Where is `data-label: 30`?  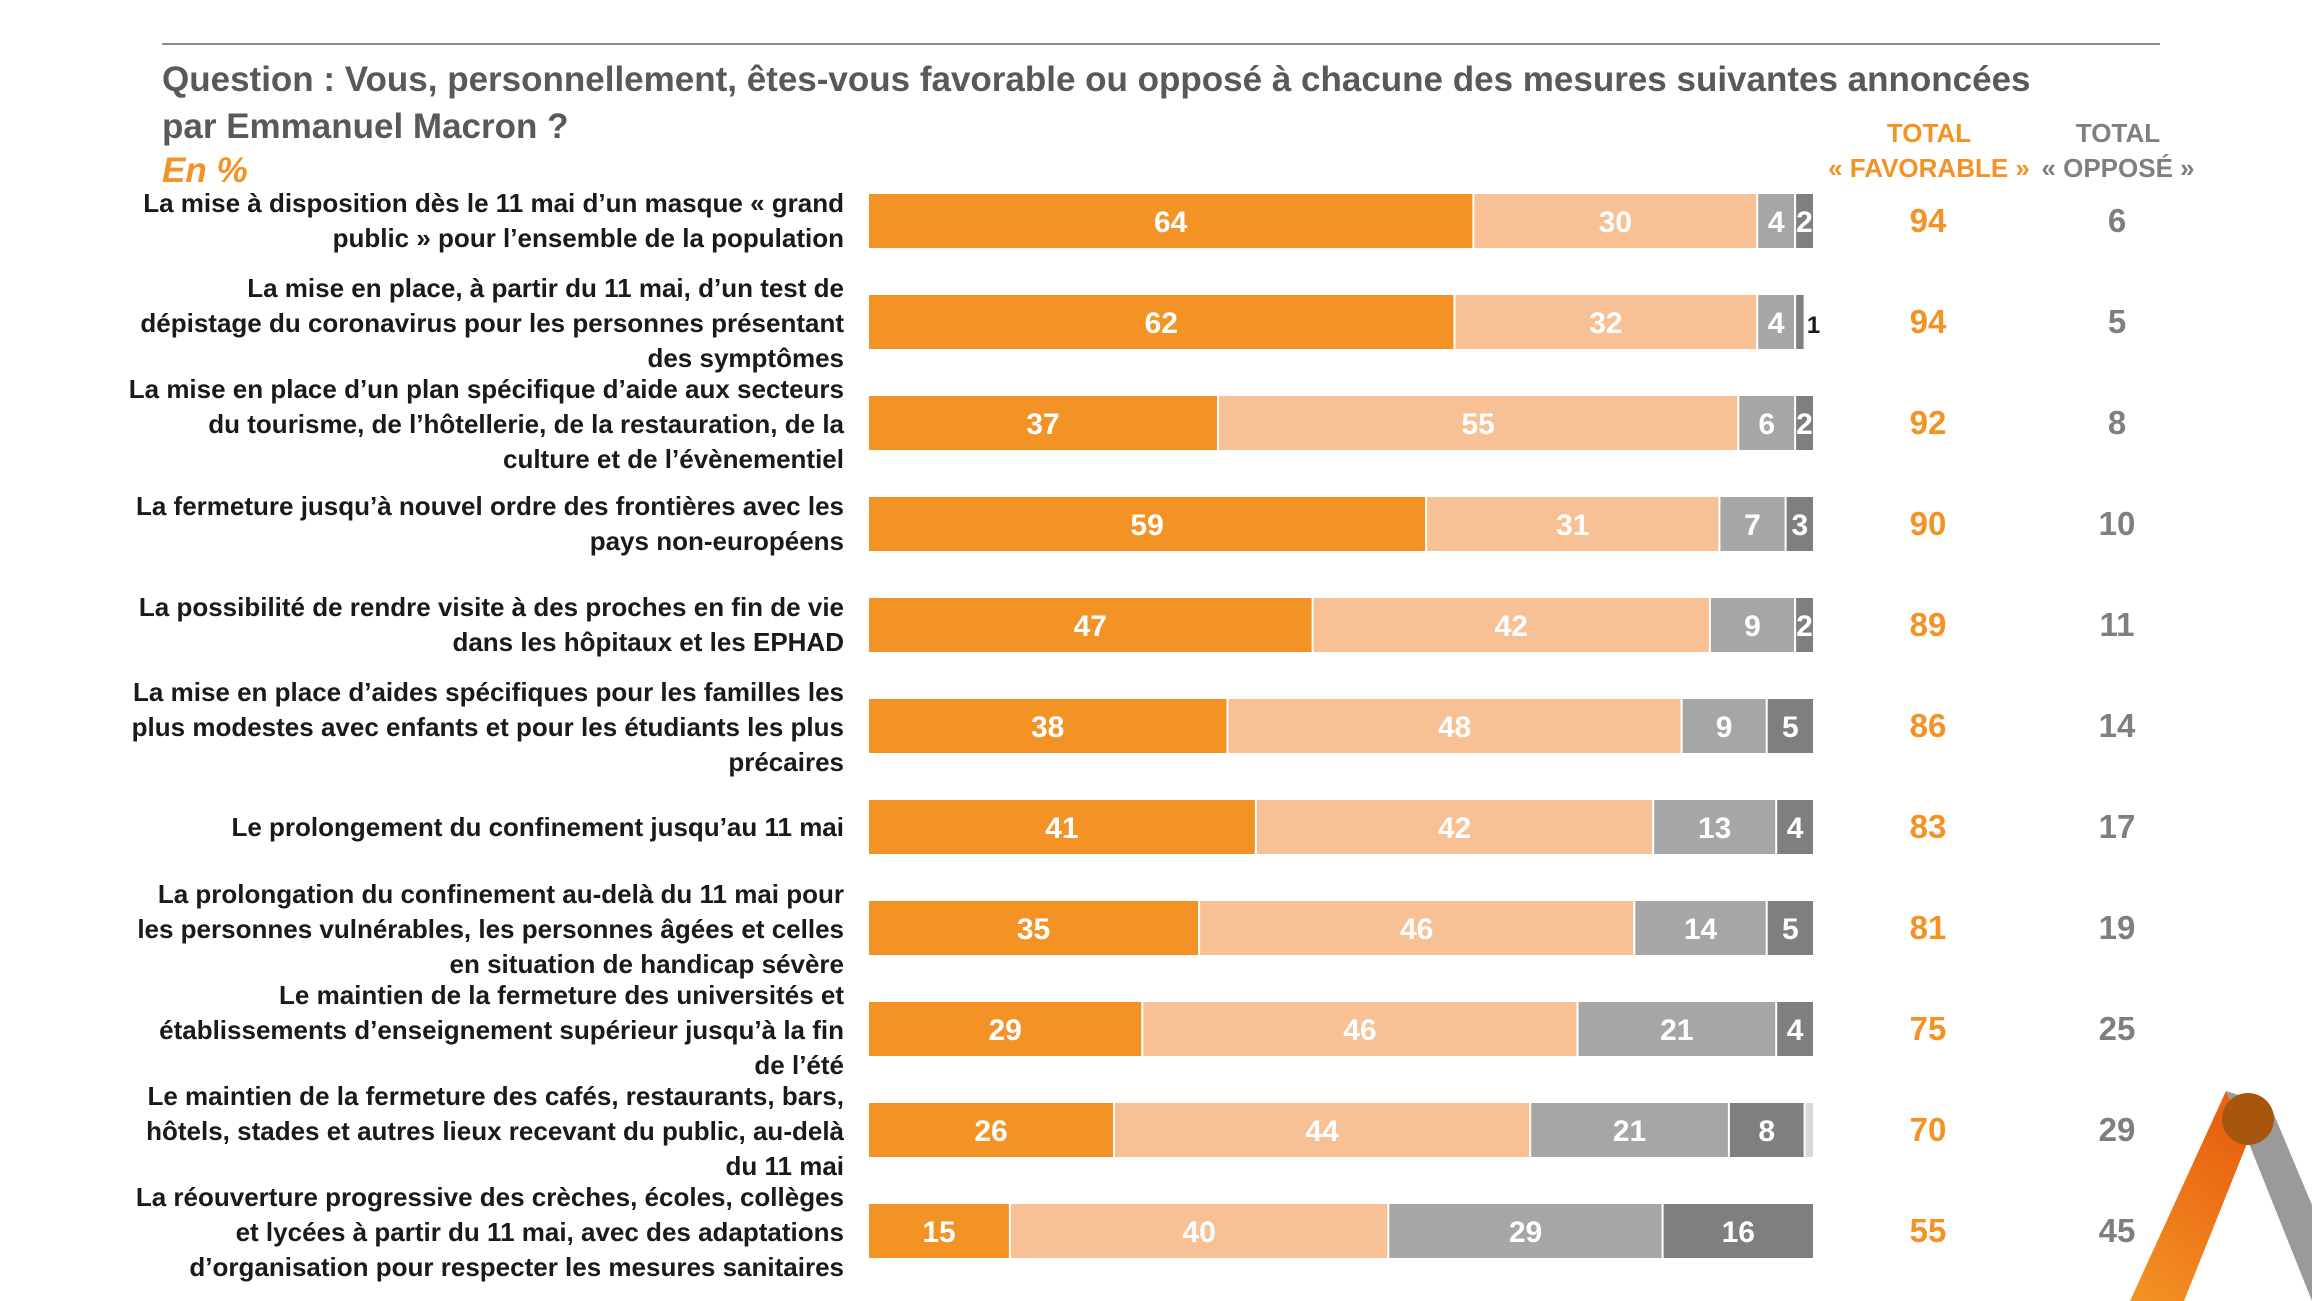
data-label: 30 is located at coordinates (1615, 222).